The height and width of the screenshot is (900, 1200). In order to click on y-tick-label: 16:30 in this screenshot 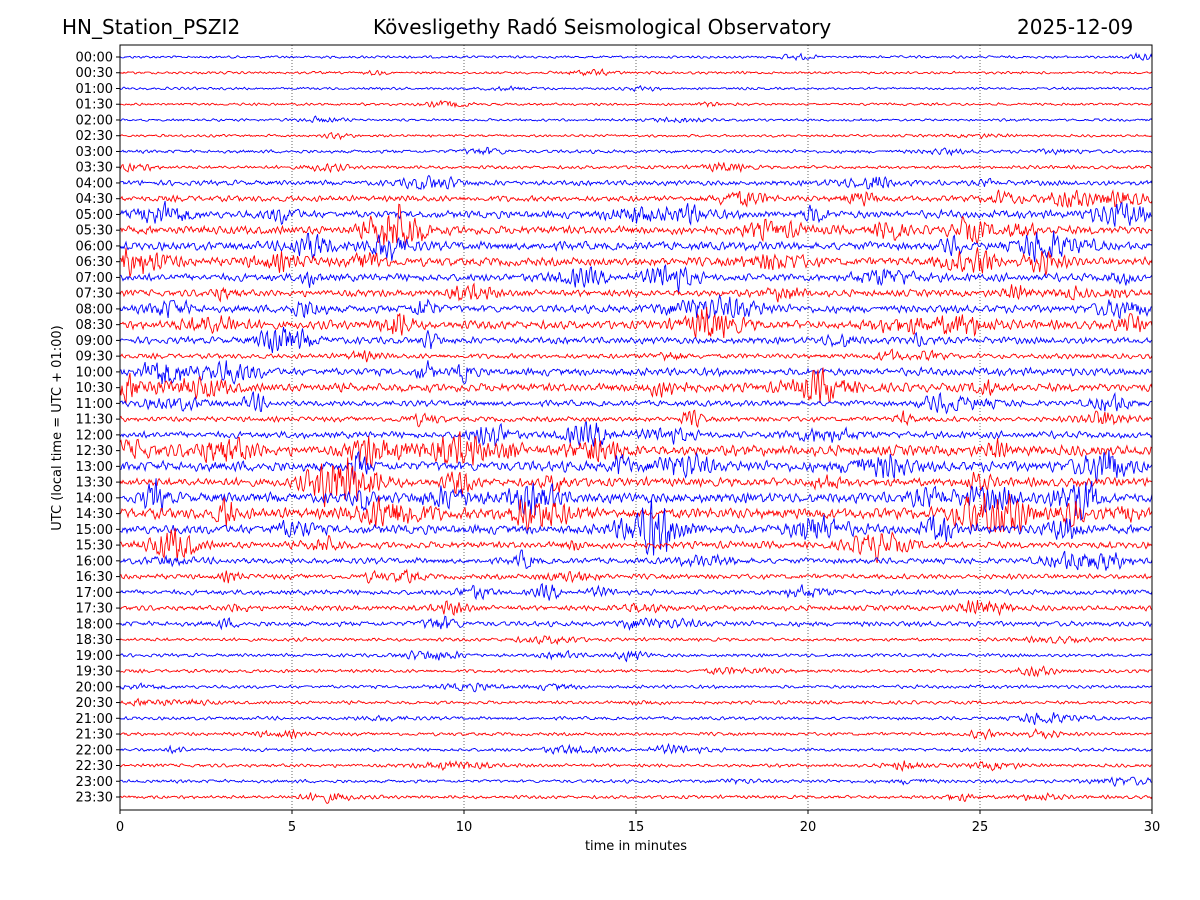, I will do `click(94, 577)`.